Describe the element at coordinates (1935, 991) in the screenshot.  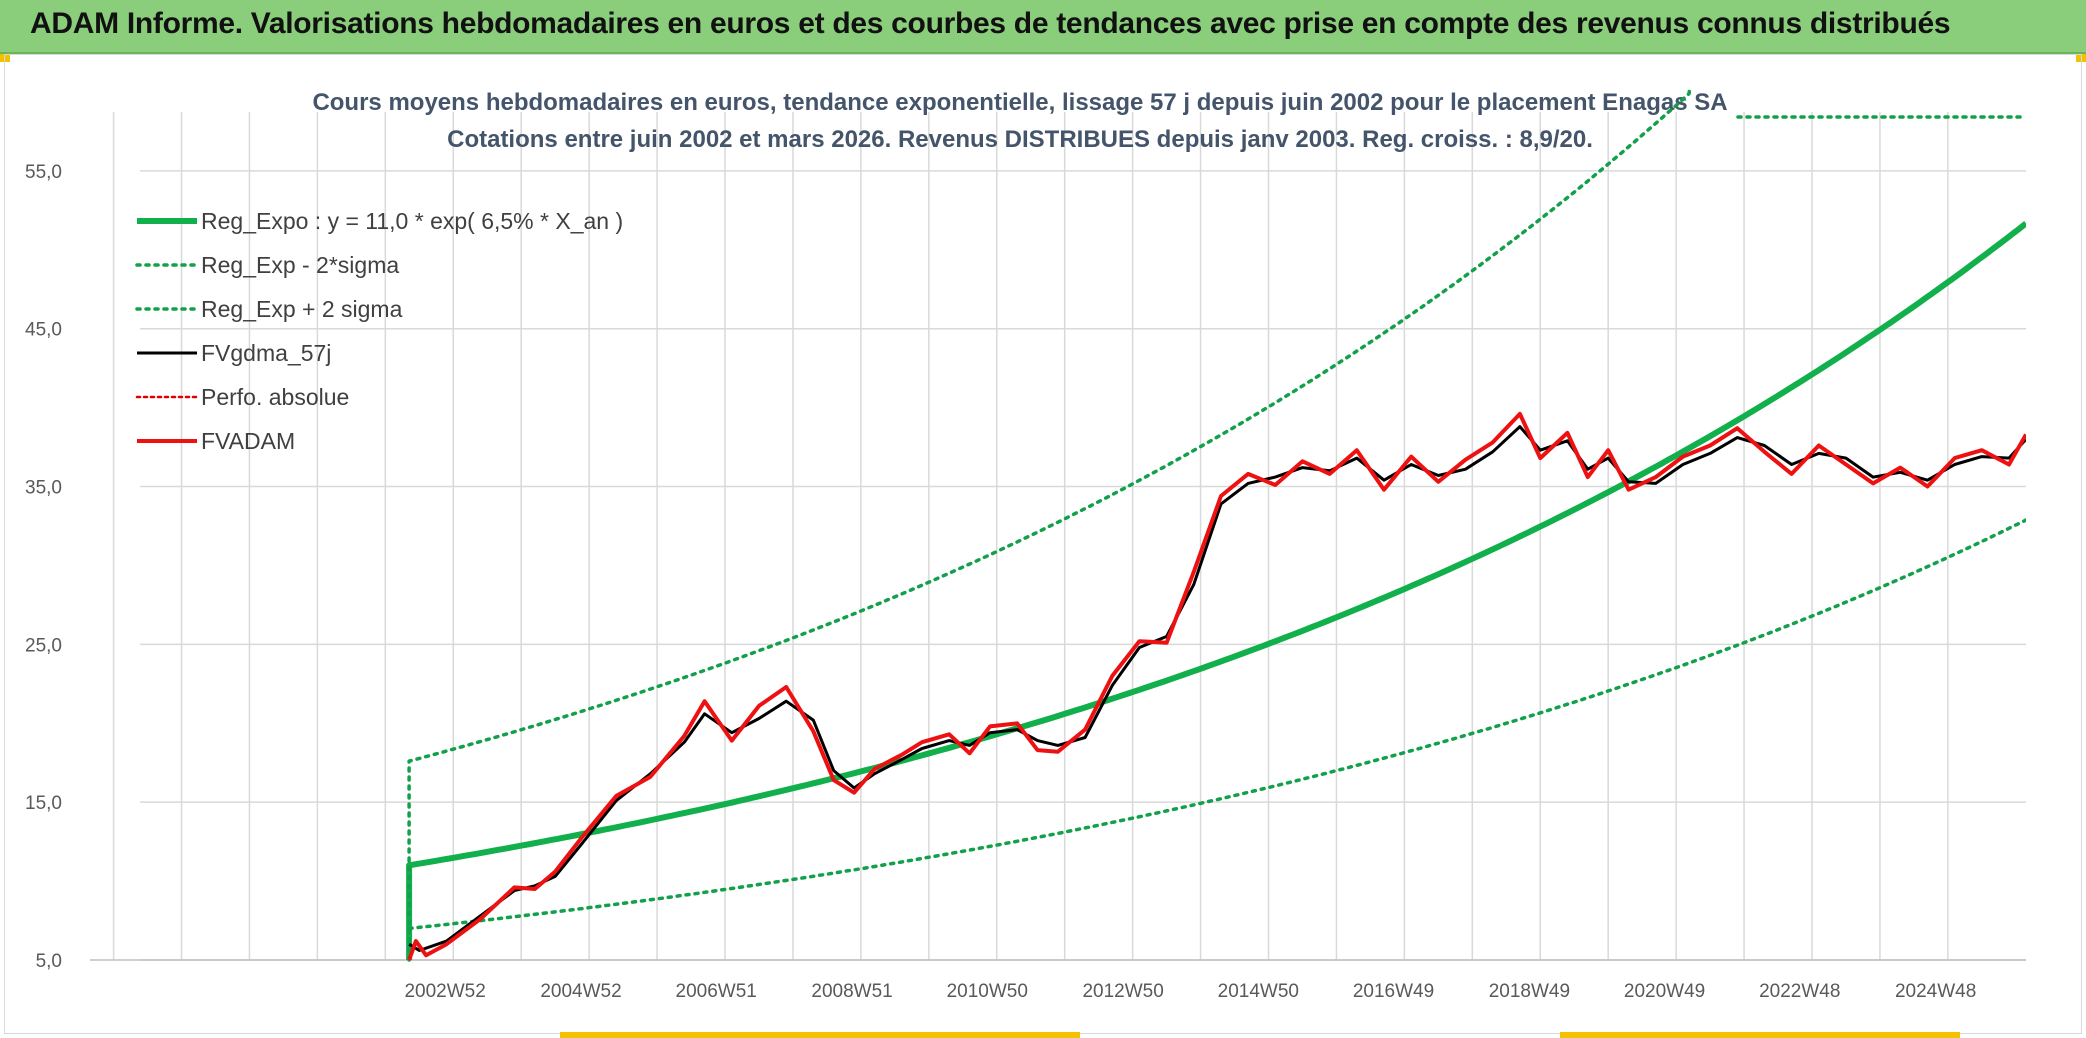
I see `x-tick-label: 2024W48` at that location.